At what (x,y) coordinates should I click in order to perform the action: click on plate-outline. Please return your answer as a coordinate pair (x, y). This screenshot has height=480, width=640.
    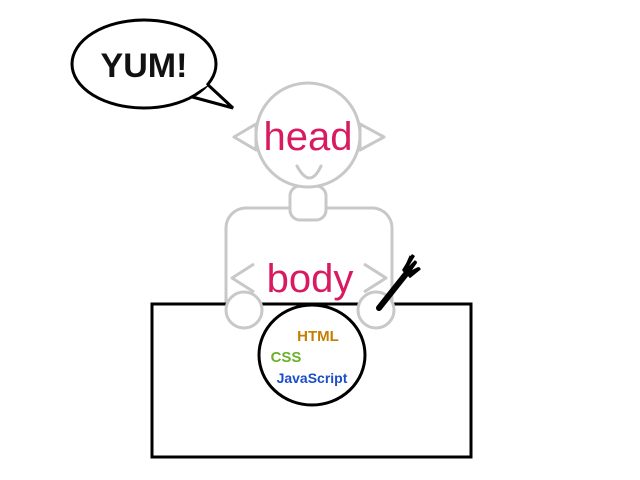
    Looking at the image, I should click on (312, 355).